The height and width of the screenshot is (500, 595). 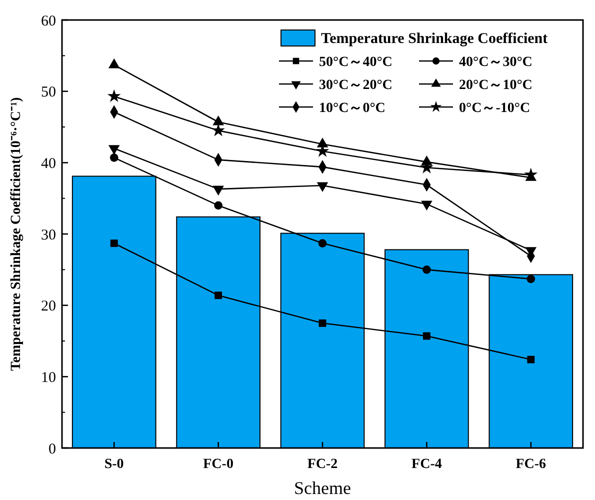 I want to click on y-tick-label: 10, so click(x=48, y=378).